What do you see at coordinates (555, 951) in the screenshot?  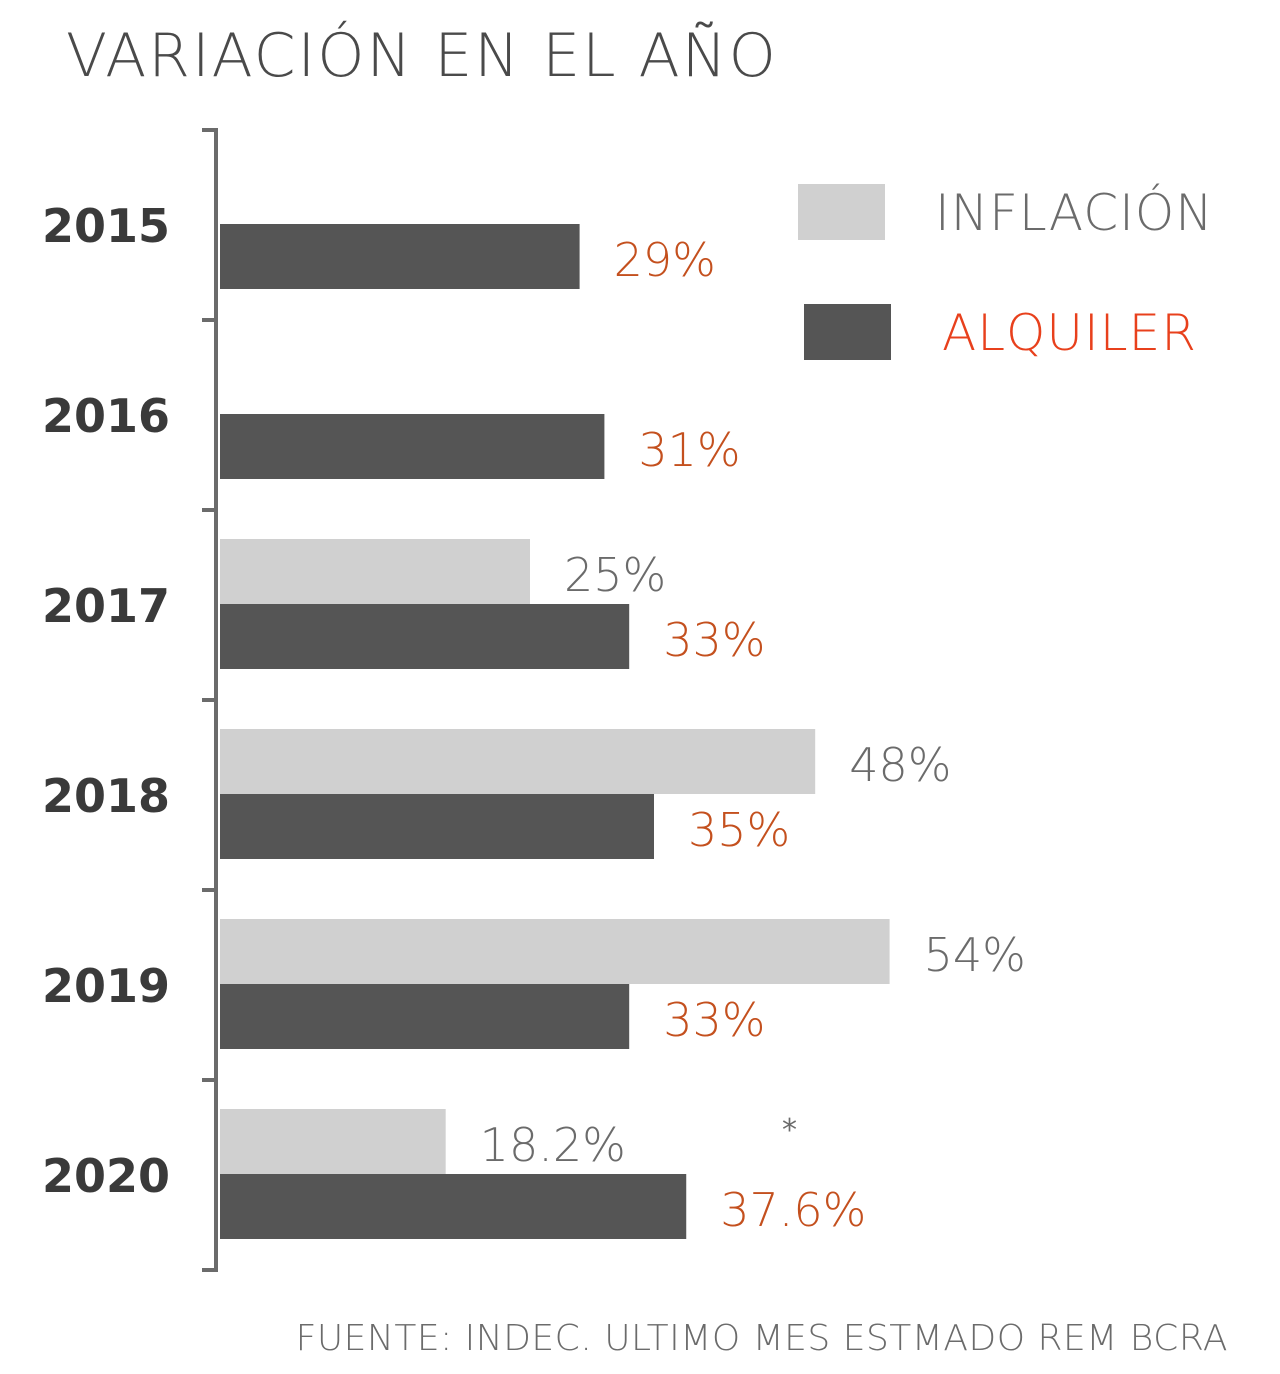 I see `bar-inflacion-2019` at bounding box center [555, 951].